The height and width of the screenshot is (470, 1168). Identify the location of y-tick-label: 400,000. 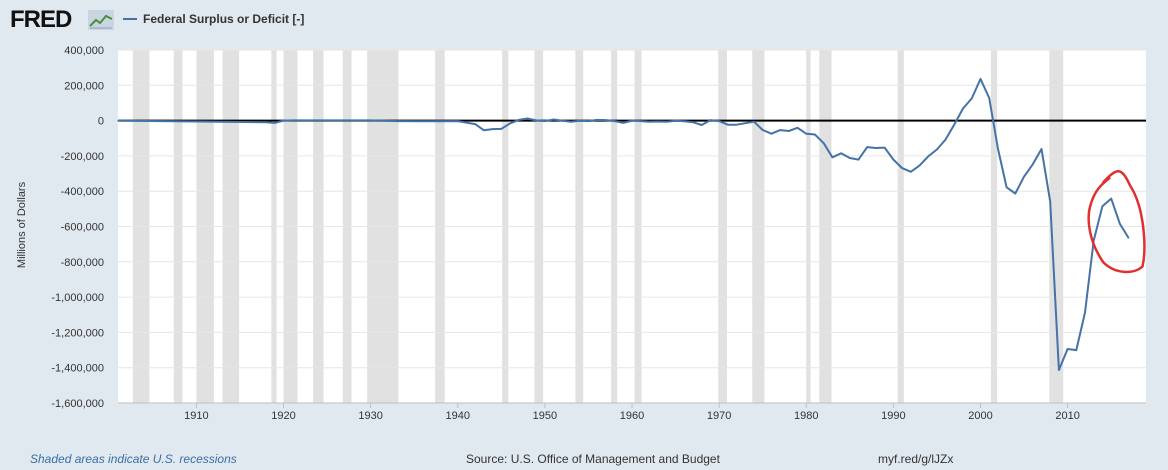
(84, 51).